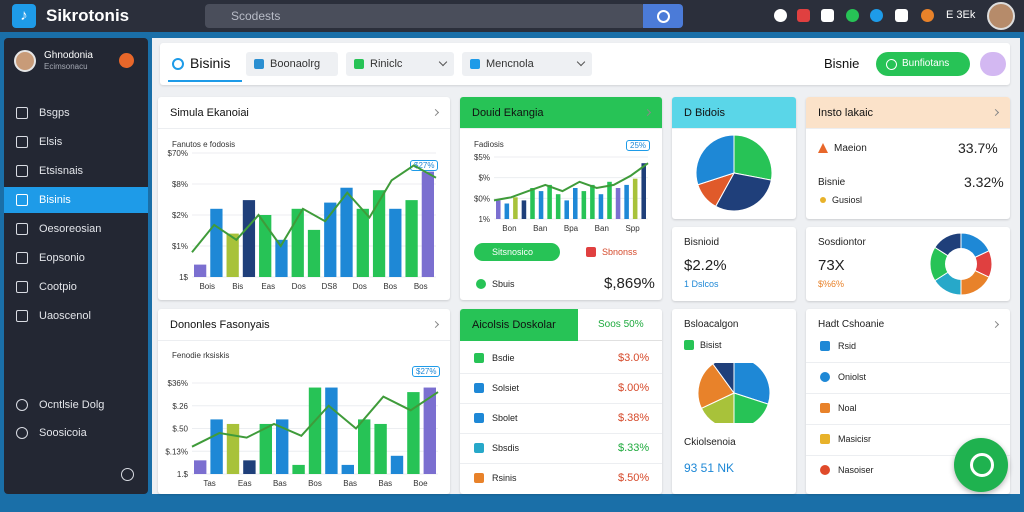 The width and height of the screenshot is (1024, 512). What do you see at coordinates (981, 465) in the screenshot?
I see `chat-button` at bounding box center [981, 465].